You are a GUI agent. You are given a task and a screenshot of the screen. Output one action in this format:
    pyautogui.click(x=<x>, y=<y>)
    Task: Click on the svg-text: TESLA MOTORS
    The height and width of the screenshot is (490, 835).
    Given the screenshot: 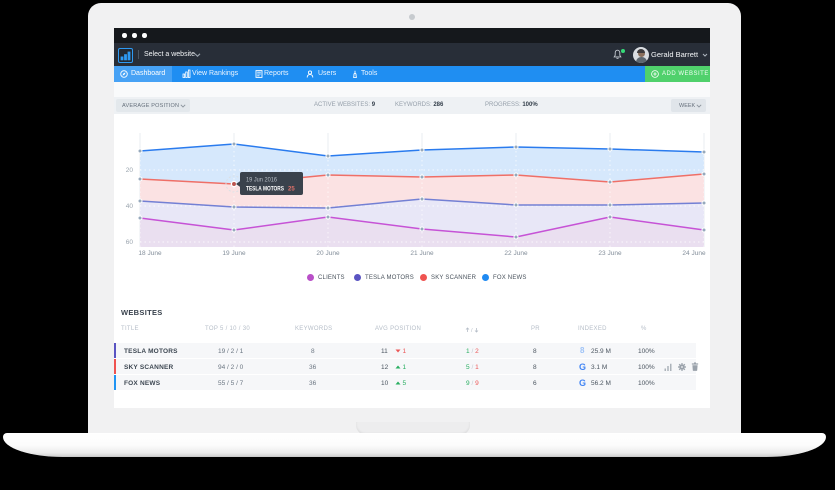 What is the action you would take?
    pyautogui.click(x=265, y=190)
    